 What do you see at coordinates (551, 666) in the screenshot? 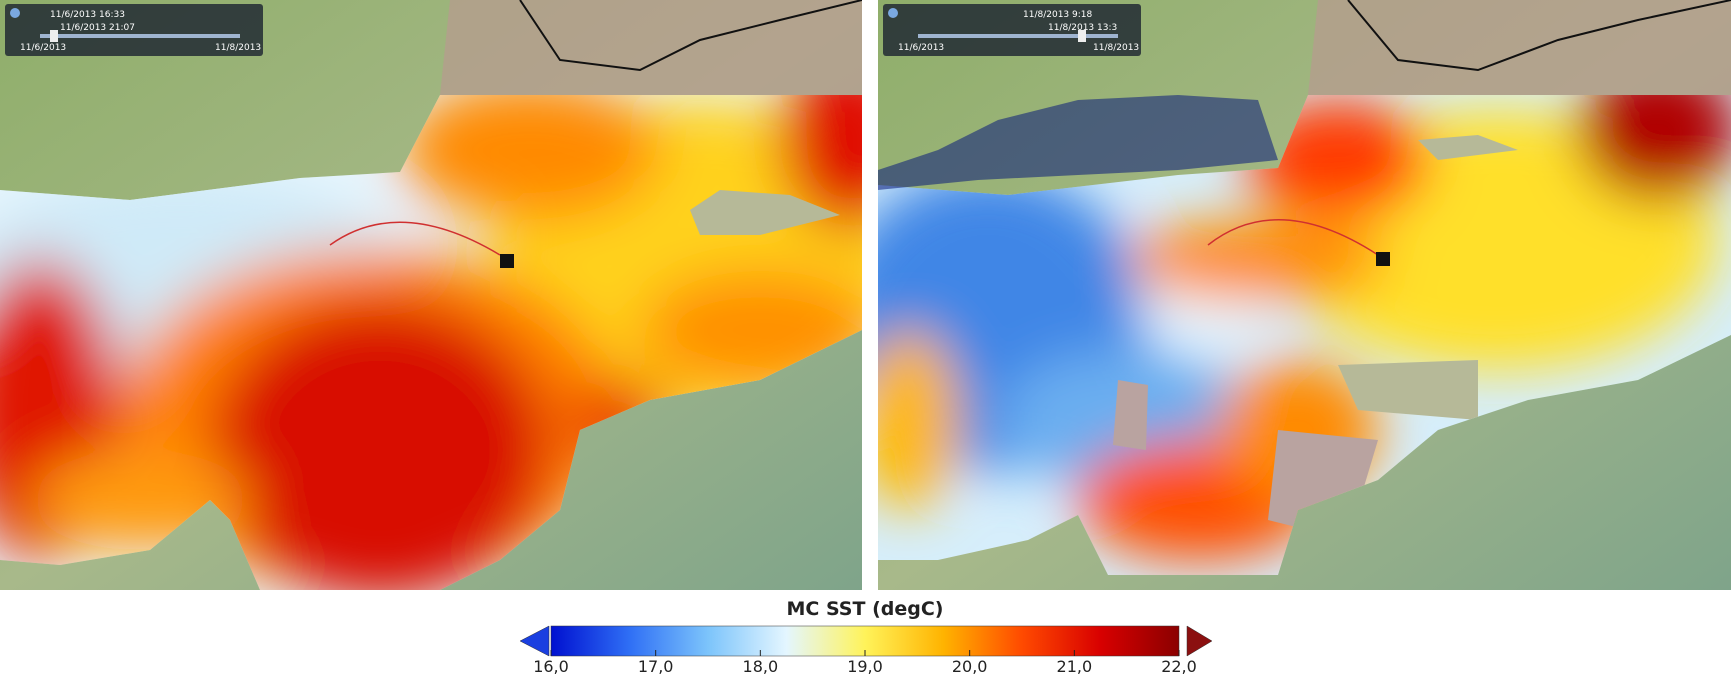
I see `tick-label: 16,0` at bounding box center [551, 666].